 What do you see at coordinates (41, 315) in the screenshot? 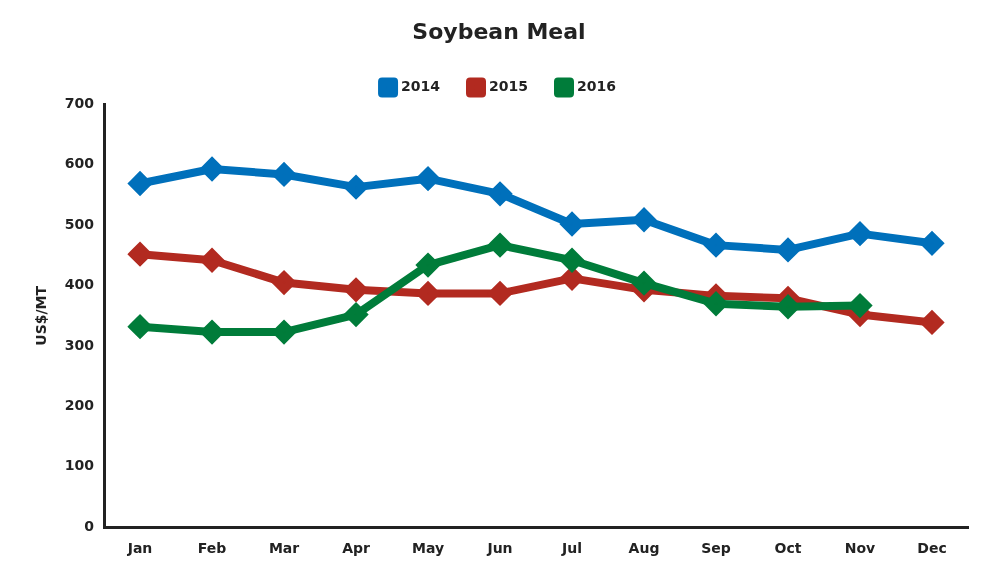
I see `y-axis-title: US$/MT` at bounding box center [41, 315].